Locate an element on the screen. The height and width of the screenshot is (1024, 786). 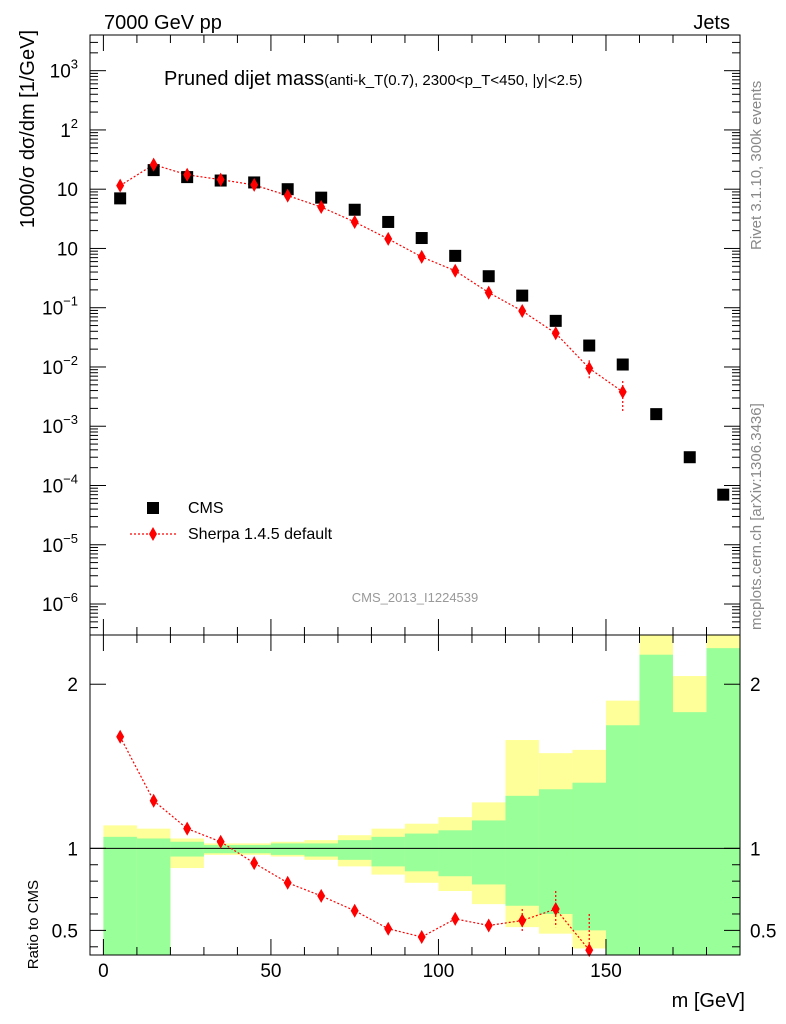
main-y-tick-exponent: 3 is located at coordinates (74, 64).